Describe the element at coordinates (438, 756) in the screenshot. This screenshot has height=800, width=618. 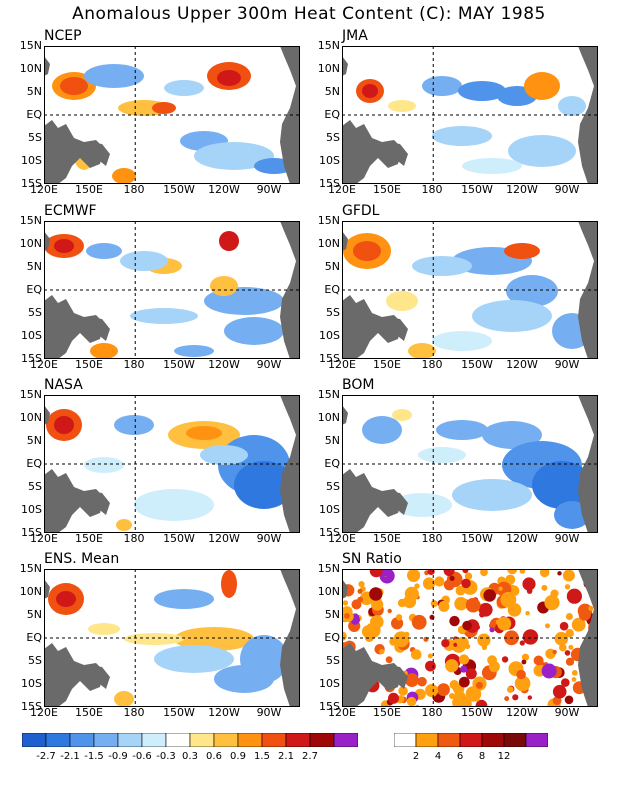
I see `colorbar-label: 4` at that location.